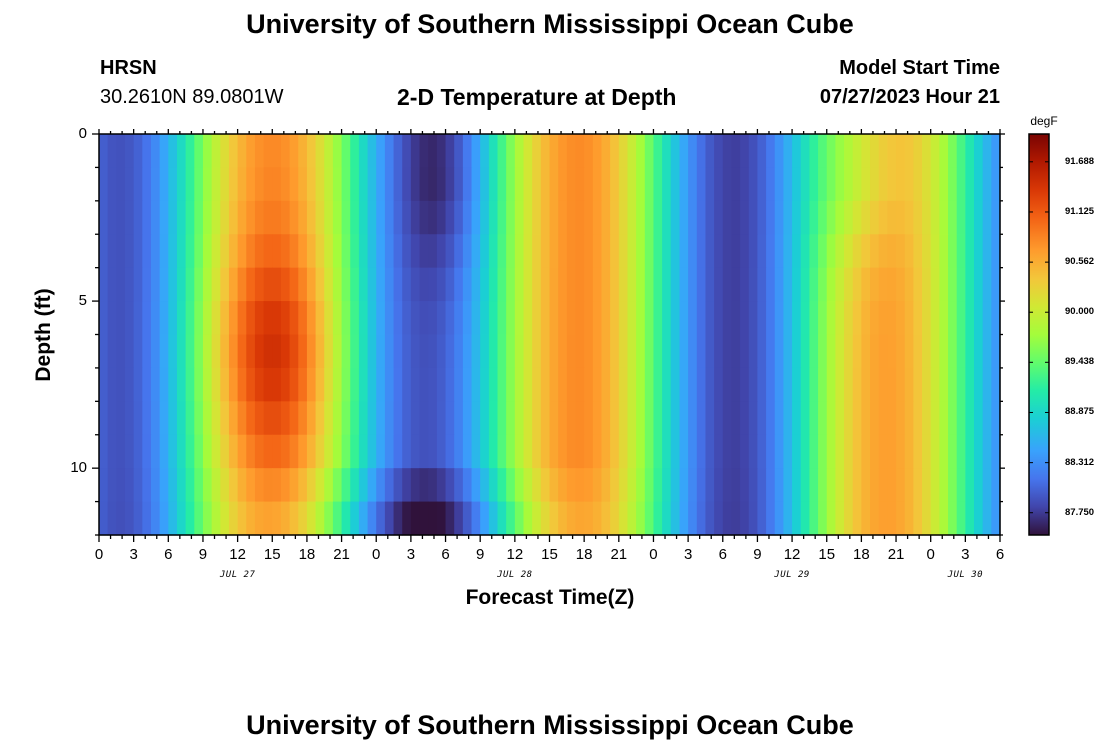 Image resolution: width=1100 pixels, height=750 pixels. I want to click on colorbar-tick-label: 89.438, so click(1080, 362).